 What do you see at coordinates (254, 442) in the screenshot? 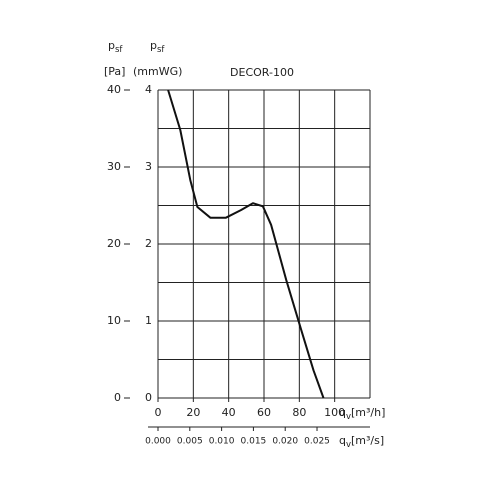
I see `x2-tick-label: 0.015` at bounding box center [254, 442].